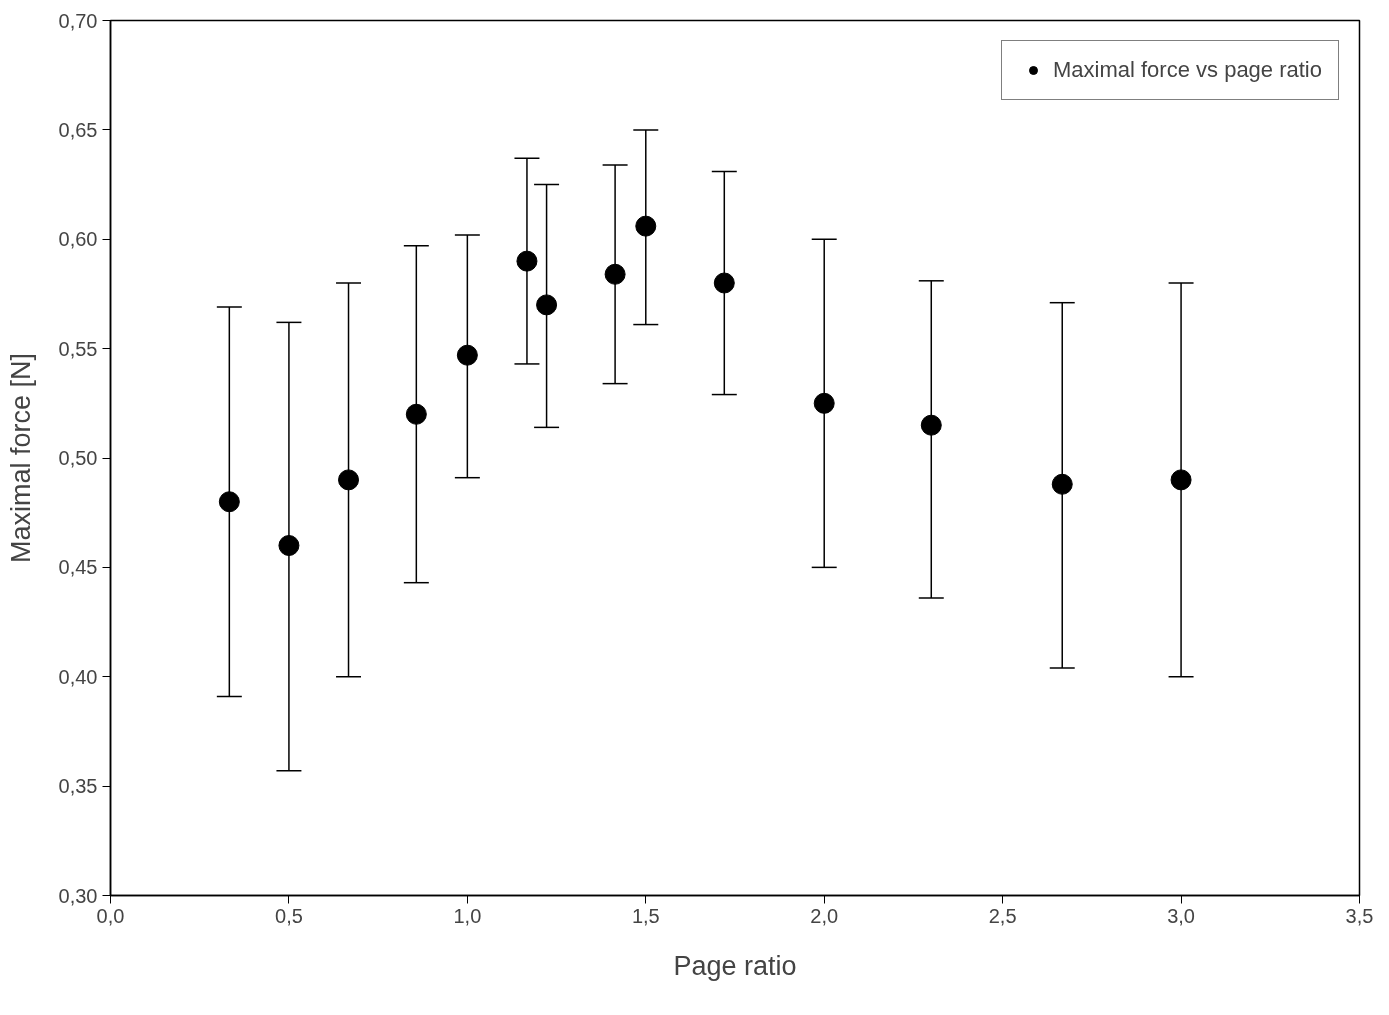 This screenshot has width=1389, height=1015. Describe the element at coordinates (20, 458) in the screenshot. I see `y-axis-title: Maximal force [N]` at that location.